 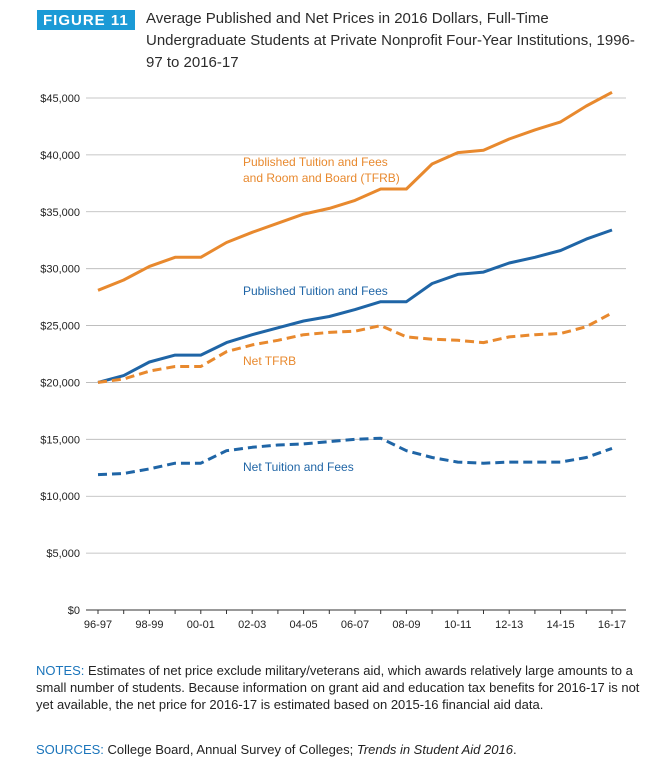 What do you see at coordinates (457, 625) in the screenshot?
I see `x-tick-label: 10-11` at bounding box center [457, 625].